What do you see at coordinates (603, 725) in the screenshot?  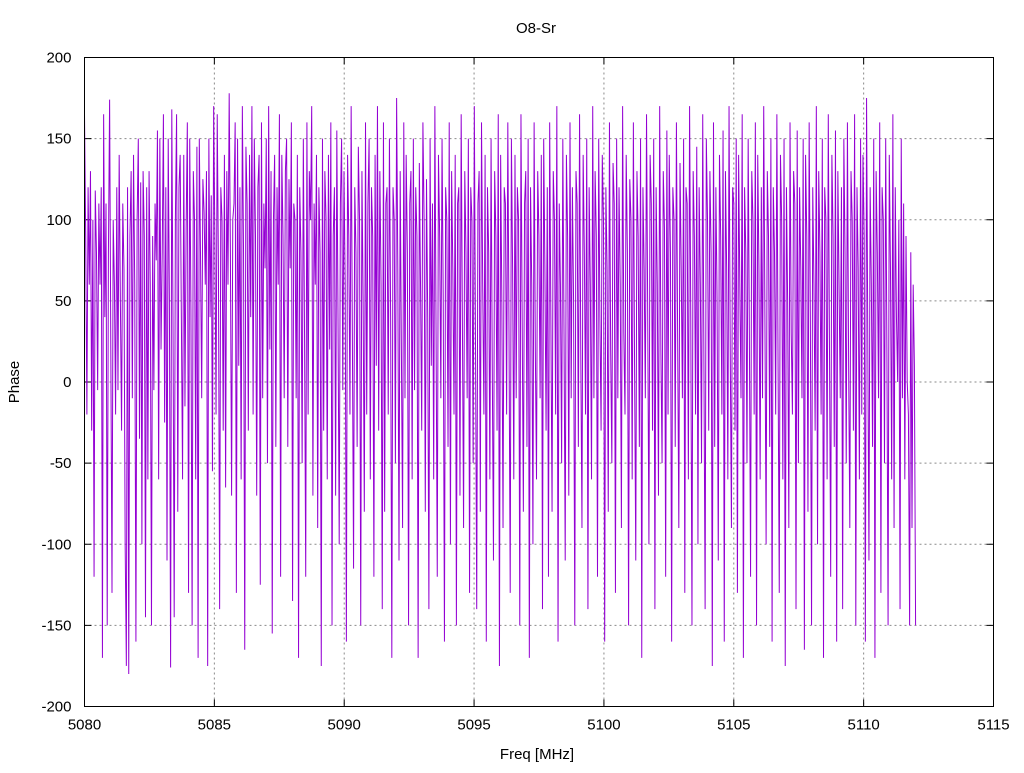 I see `x-tick-label: 5100` at bounding box center [603, 725].